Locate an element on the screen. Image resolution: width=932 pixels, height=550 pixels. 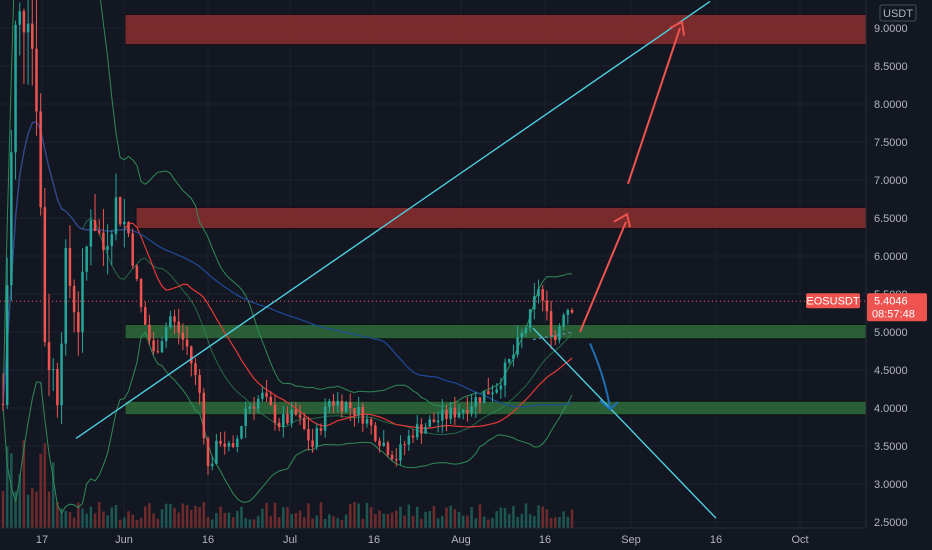
y-tick-label: 9.0000 is located at coordinates (891, 29).